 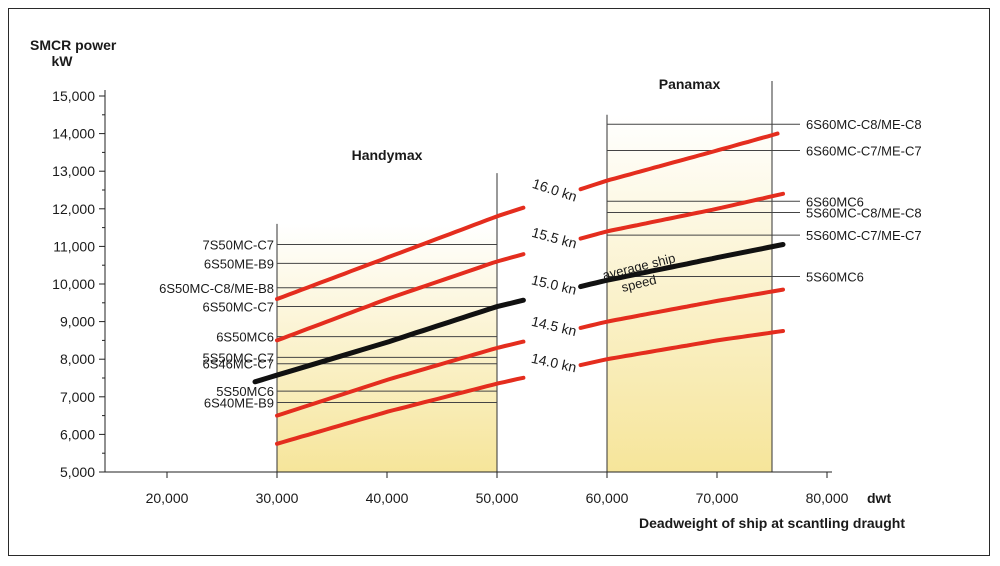 What do you see at coordinates (216, 288) in the screenshot?
I see `engine-label-6s50mc-c8-me-b8: 6S50MC-C8/ME-B8` at bounding box center [216, 288].